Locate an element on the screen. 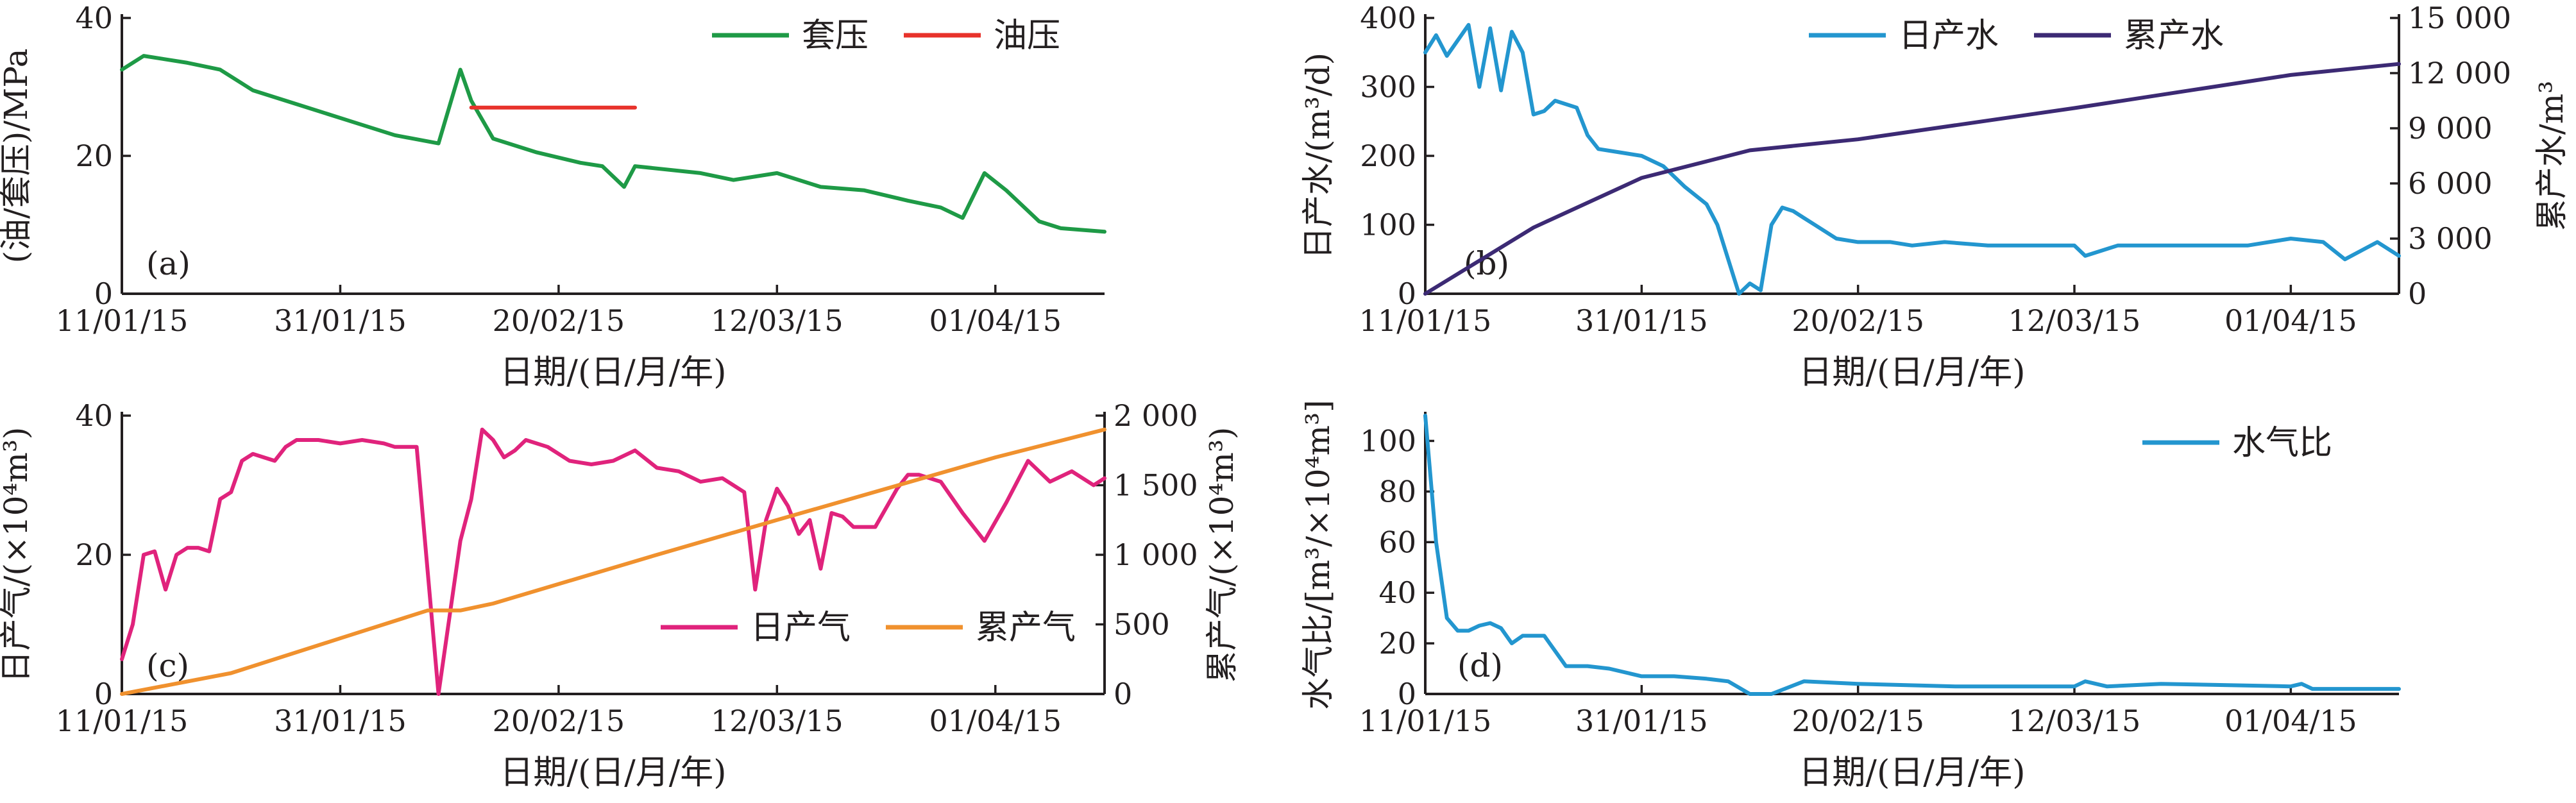 This screenshot has height=803, width=2576. y2-tick-label: 2 000 is located at coordinates (1156, 416).